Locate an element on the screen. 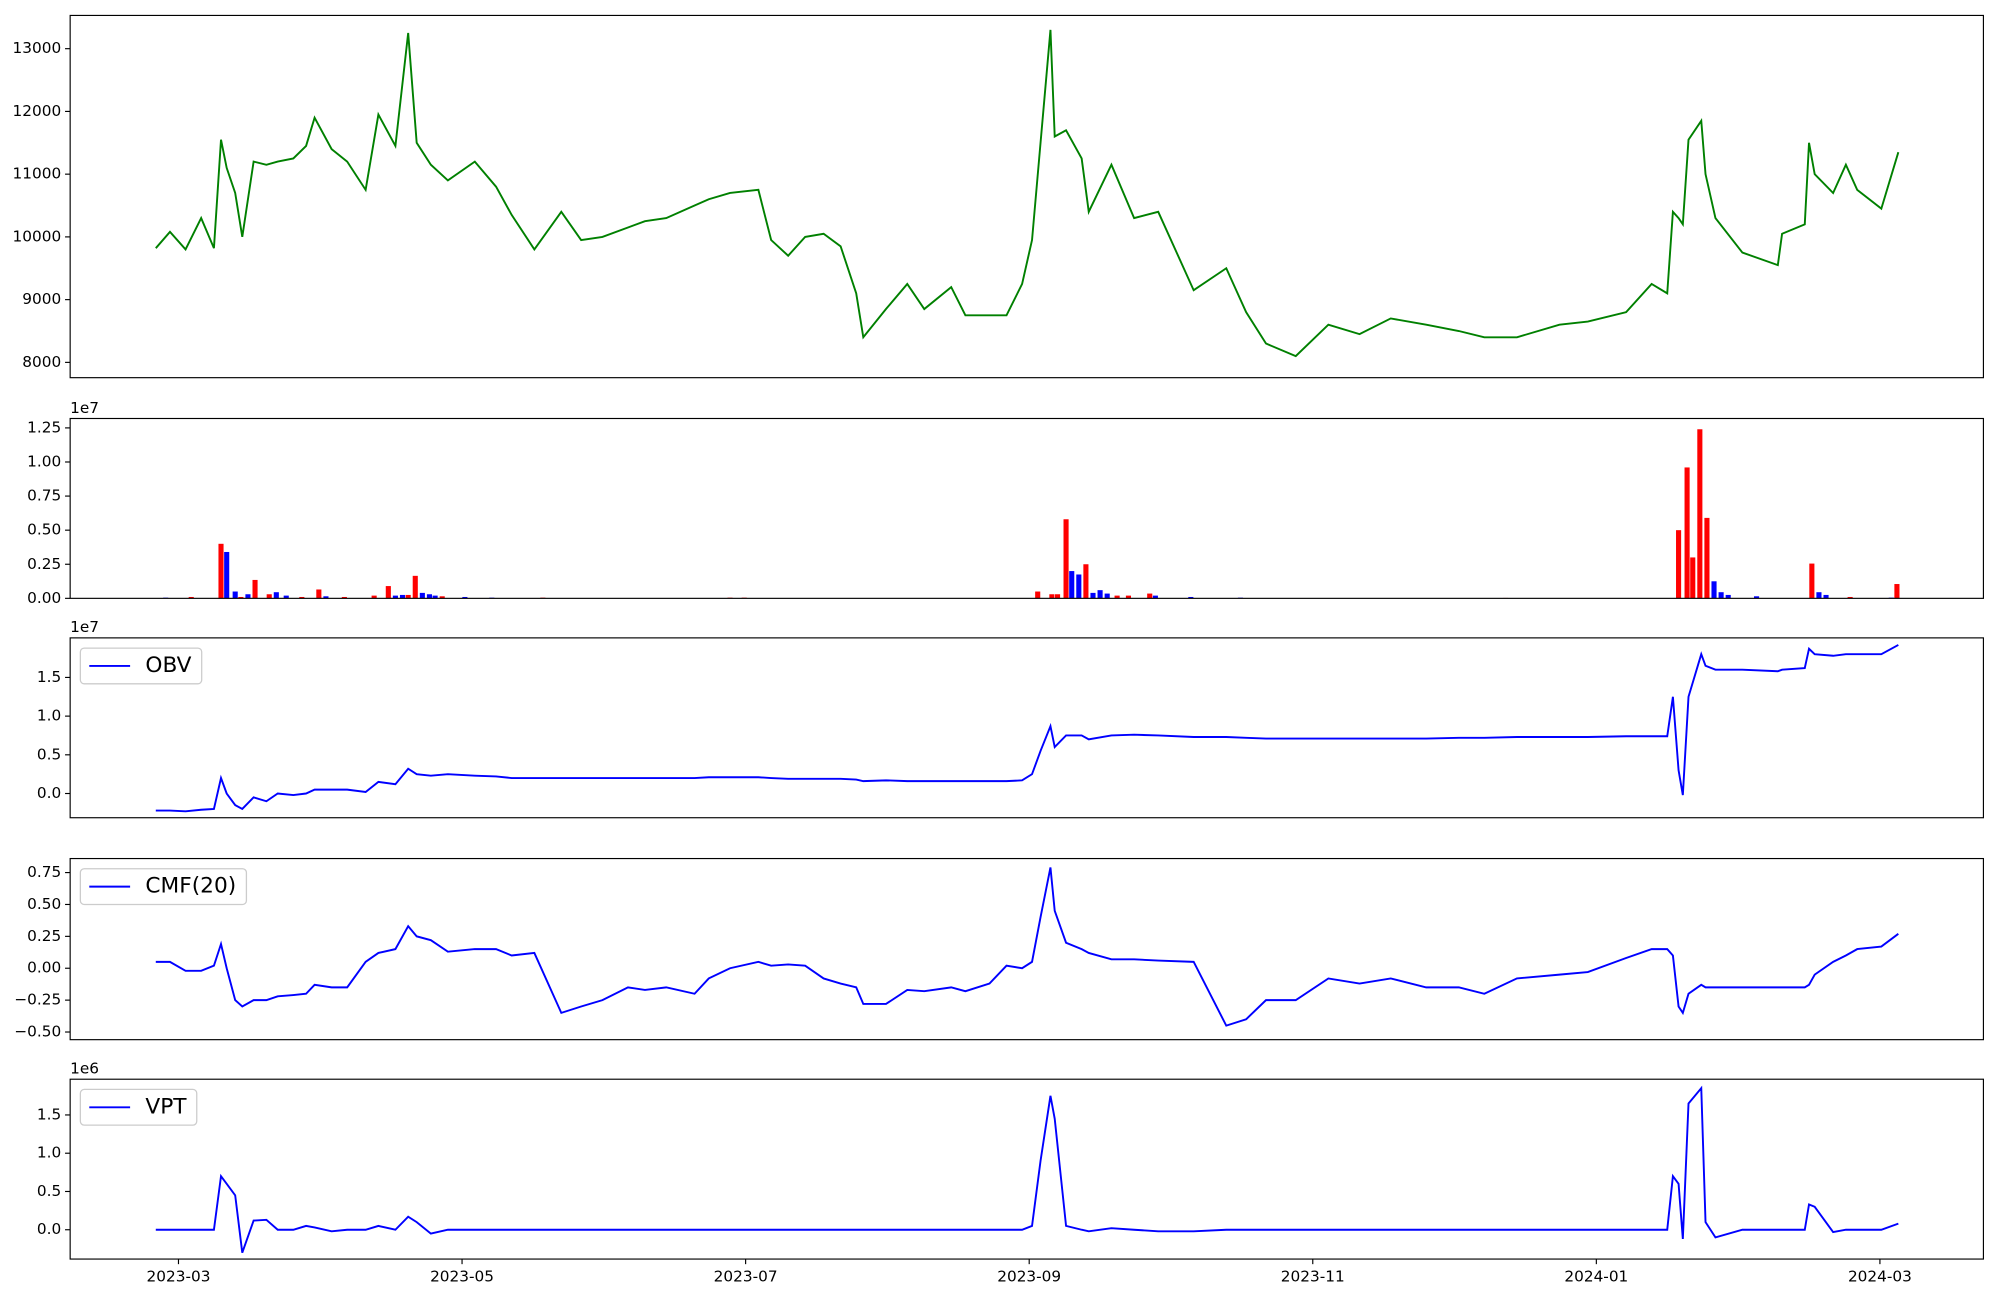  y-tick-label: 0.25 is located at coordinates (44, 564).